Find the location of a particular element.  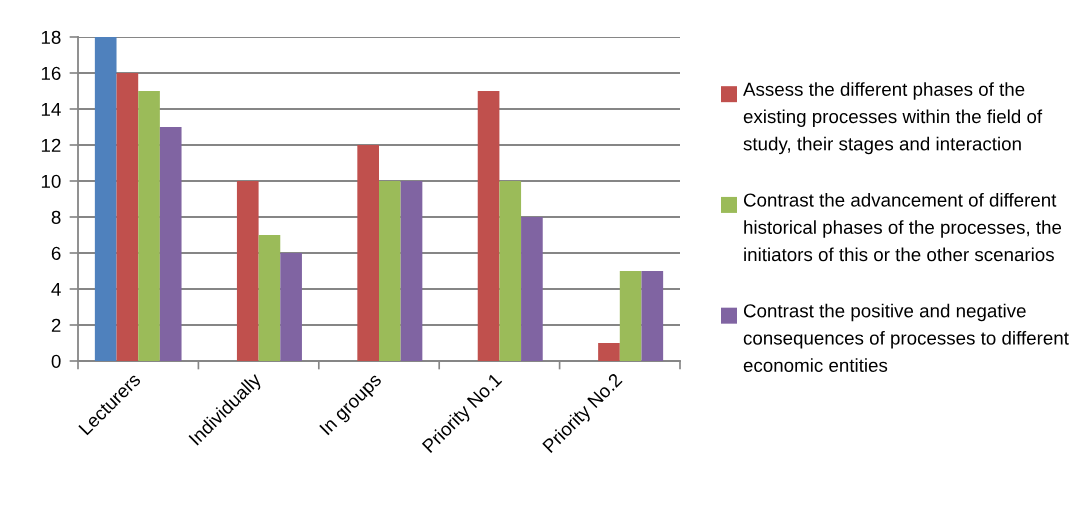

y-tick-label: 16 is located at coordinates (51, 73).